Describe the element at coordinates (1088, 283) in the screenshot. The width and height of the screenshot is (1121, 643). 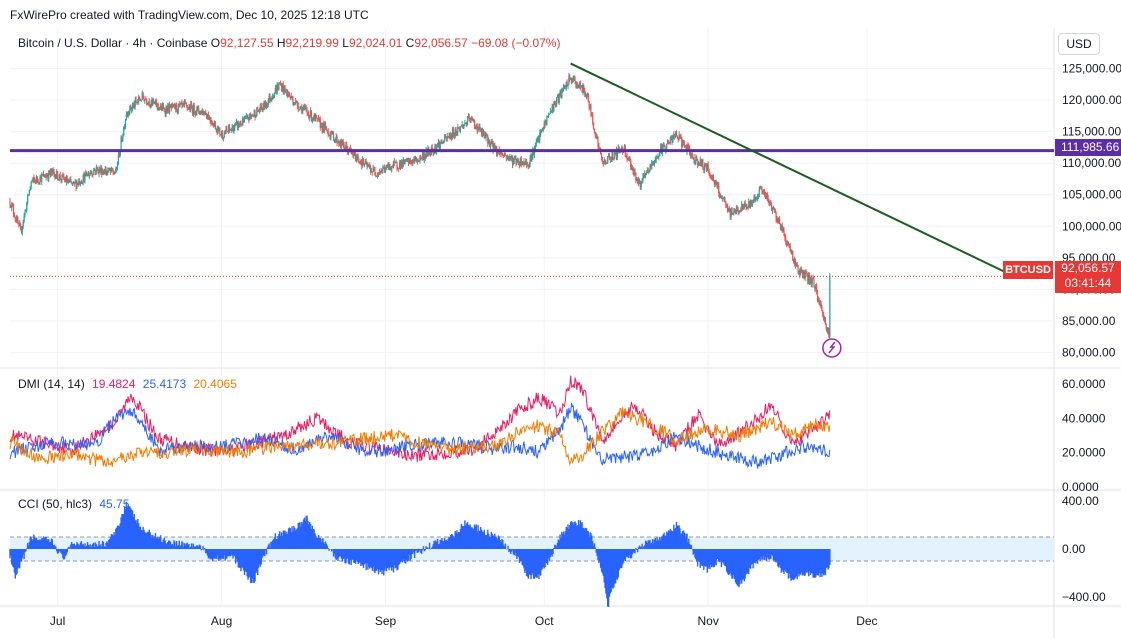
I see `bar-countdown: 03:41:44` at that location.